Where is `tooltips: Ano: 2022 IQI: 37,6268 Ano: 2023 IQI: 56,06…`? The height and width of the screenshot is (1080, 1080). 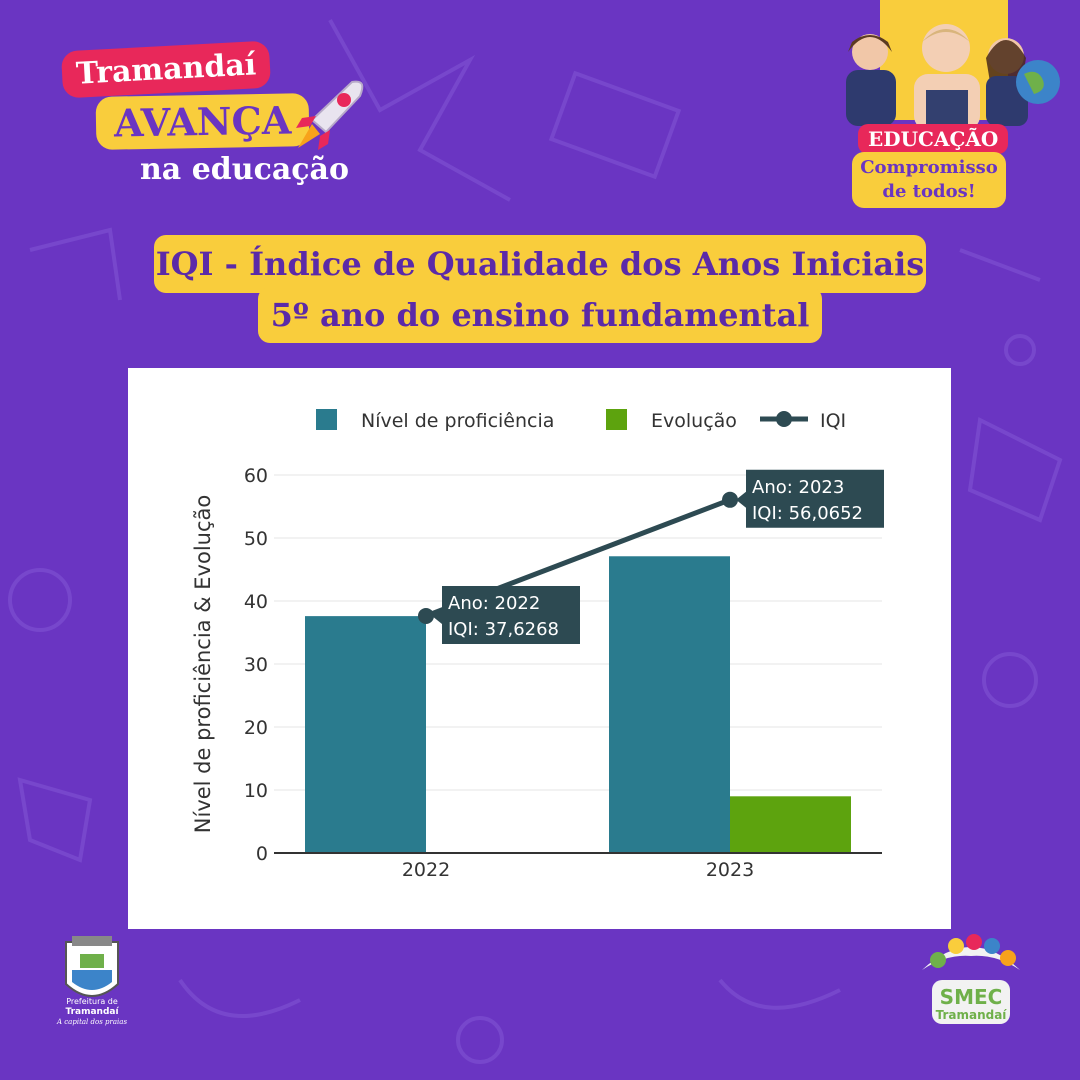 tooltips: Ano: 2022 IQI: 37,6268 Ano: 2023 IQI: 56,06… is located at coordinates (658, 556).